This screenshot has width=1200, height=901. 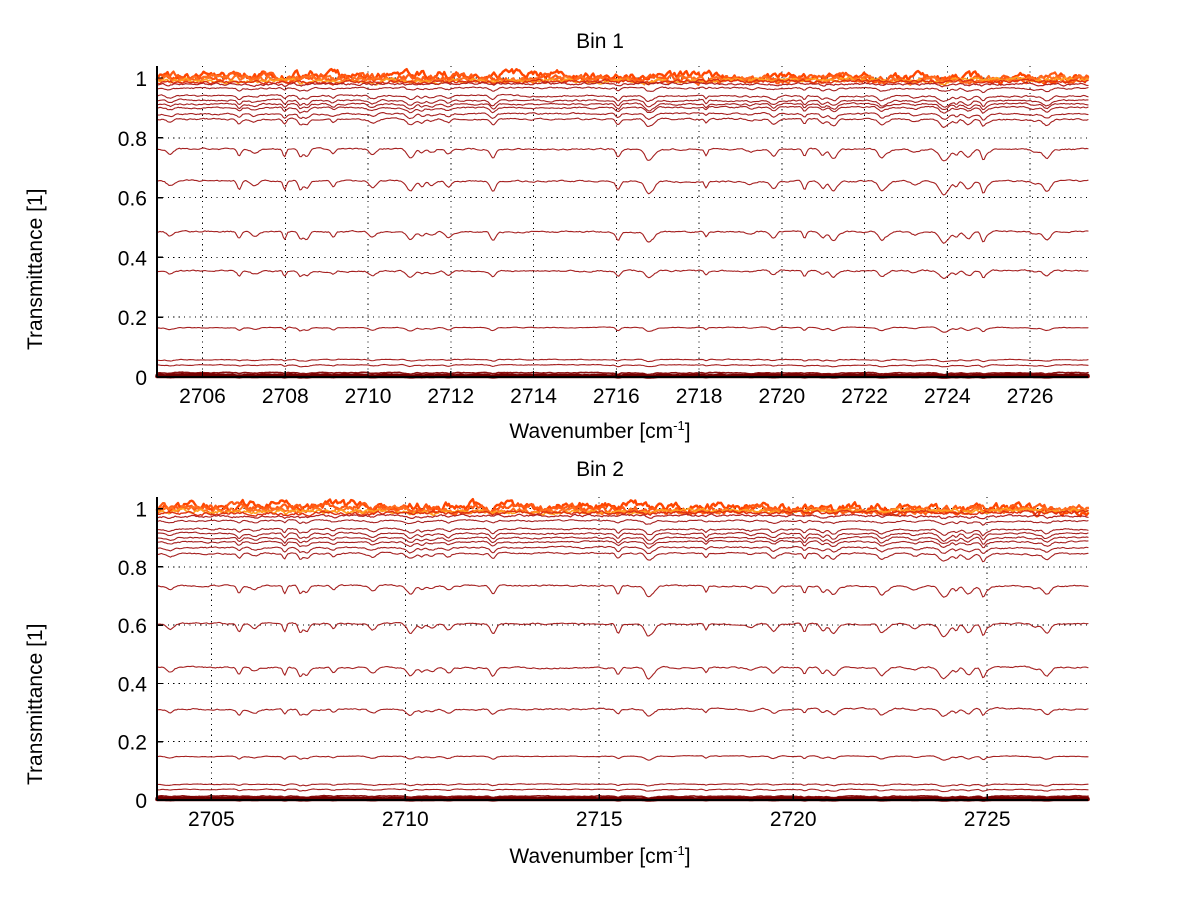 I want to click on x-tick-label: 2712, so click(x=450, y=396).